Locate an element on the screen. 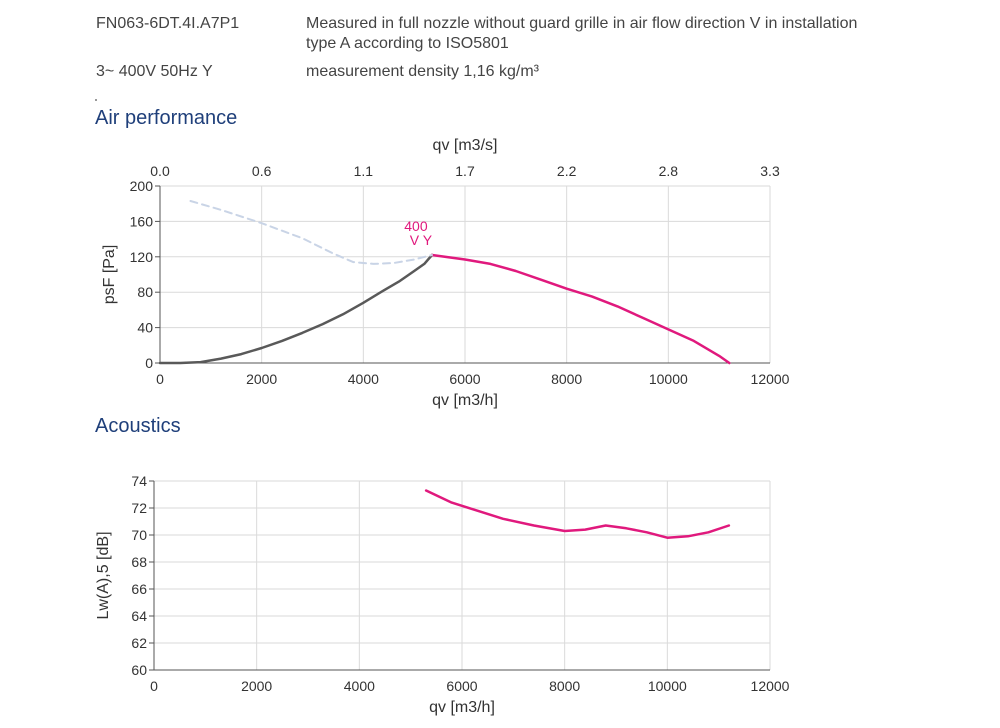 The height and width of the screenshot is (728, 1000). chart1-y-tick-label: 120 is located at coordinates (142, 257).